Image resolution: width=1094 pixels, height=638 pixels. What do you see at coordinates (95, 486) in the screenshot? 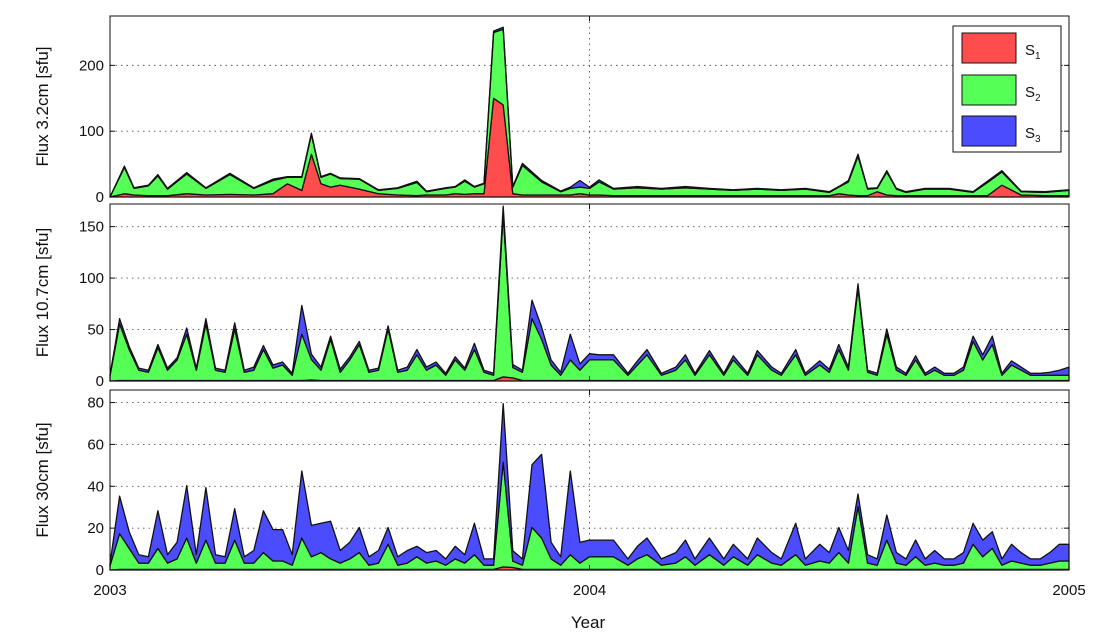
I see `y-tick-label-3-2: 40` at bounding box center [95, 486].